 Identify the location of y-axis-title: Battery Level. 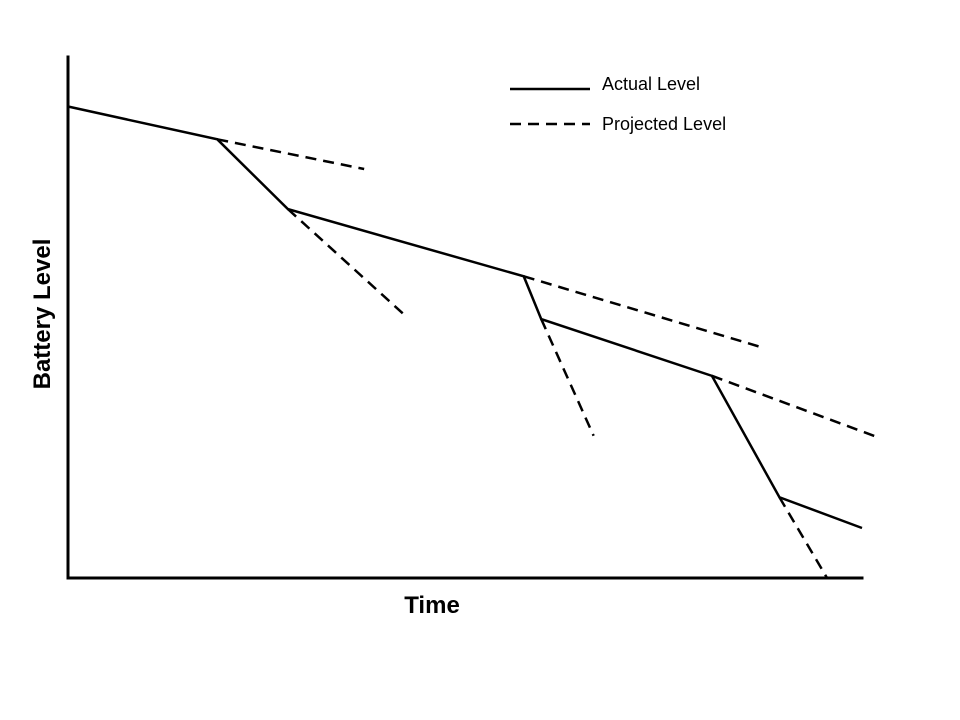
(42, 314).